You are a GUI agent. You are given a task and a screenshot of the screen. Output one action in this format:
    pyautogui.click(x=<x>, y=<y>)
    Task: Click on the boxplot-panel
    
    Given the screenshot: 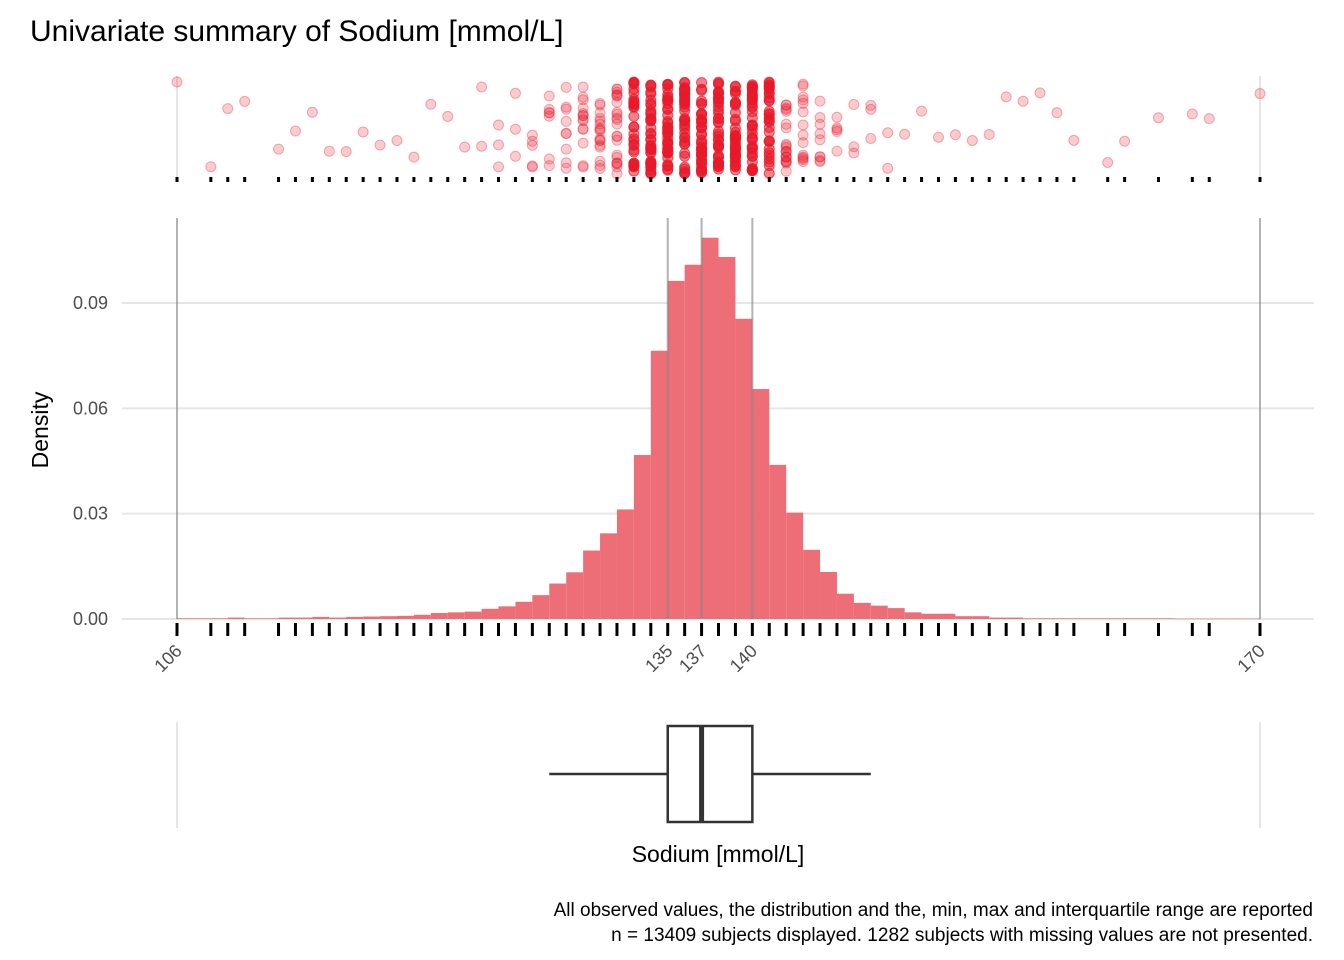 What is the action you would take?
    pyautogui.click(x=718, y=775)
    